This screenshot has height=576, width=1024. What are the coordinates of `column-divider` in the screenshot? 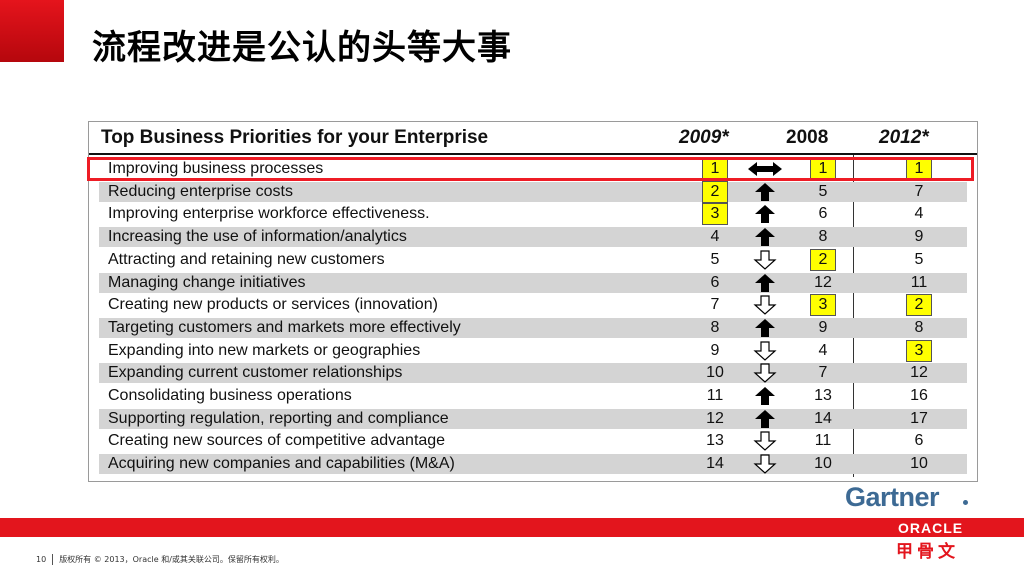 It's located at (853, 316).